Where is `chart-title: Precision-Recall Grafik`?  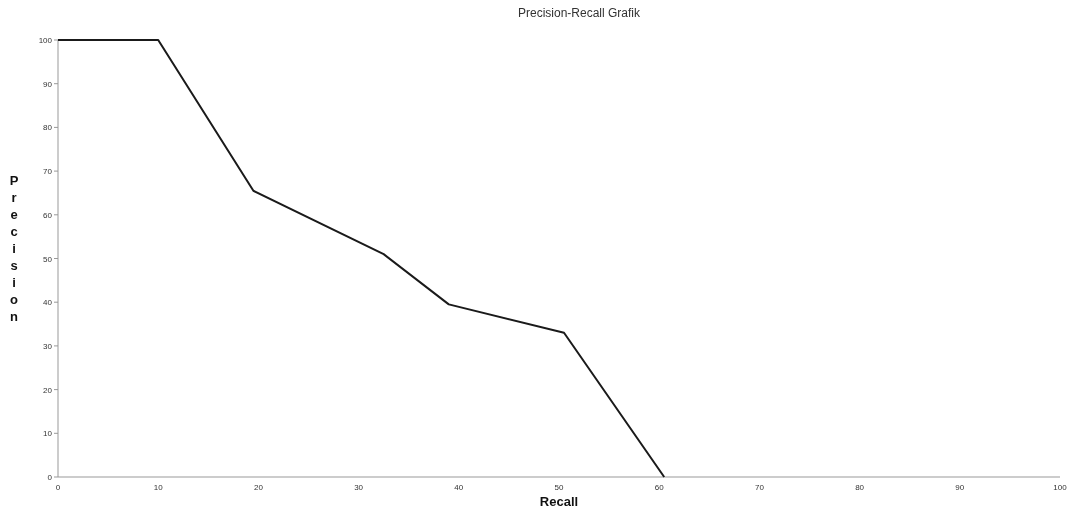 chart-title: Precision-Recall Grafik is located at coordinates (579, 13).